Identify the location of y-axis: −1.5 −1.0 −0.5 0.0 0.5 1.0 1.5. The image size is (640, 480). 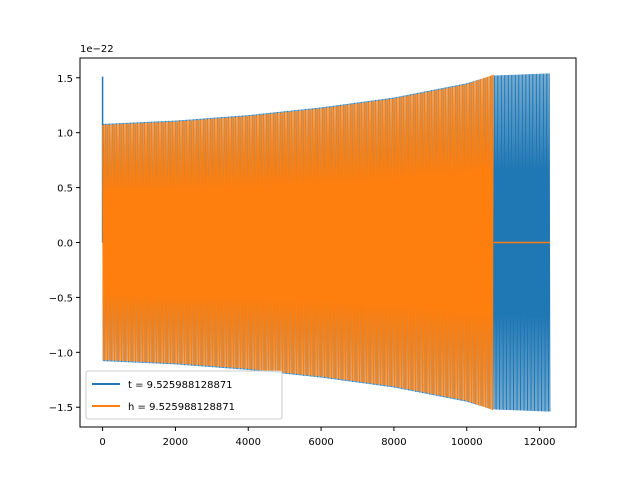
(64, 244).